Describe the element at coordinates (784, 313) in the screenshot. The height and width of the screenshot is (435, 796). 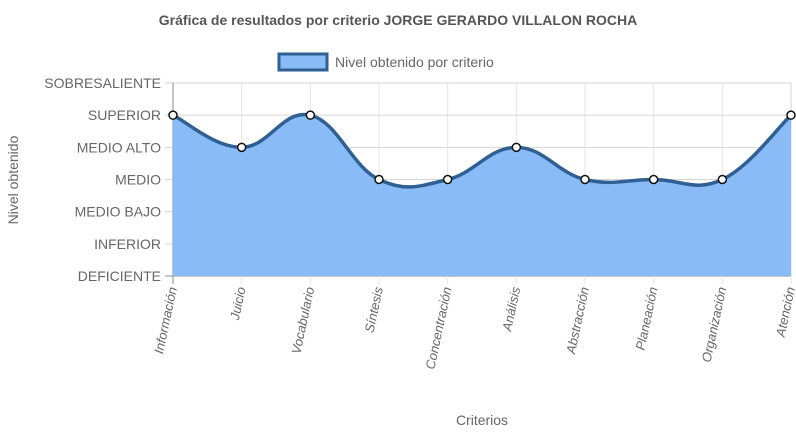
I see `x-tick-label: Atención` at that location.